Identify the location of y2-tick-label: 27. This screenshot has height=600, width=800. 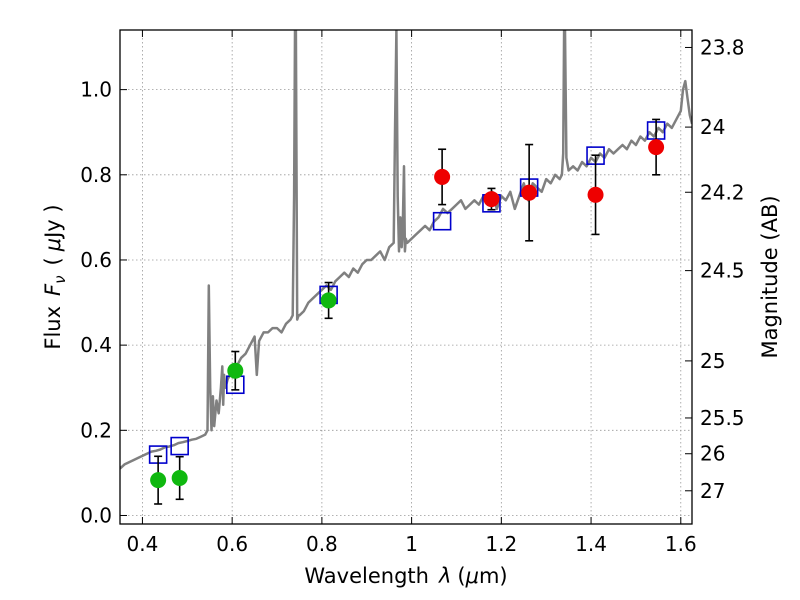
(712, 491).